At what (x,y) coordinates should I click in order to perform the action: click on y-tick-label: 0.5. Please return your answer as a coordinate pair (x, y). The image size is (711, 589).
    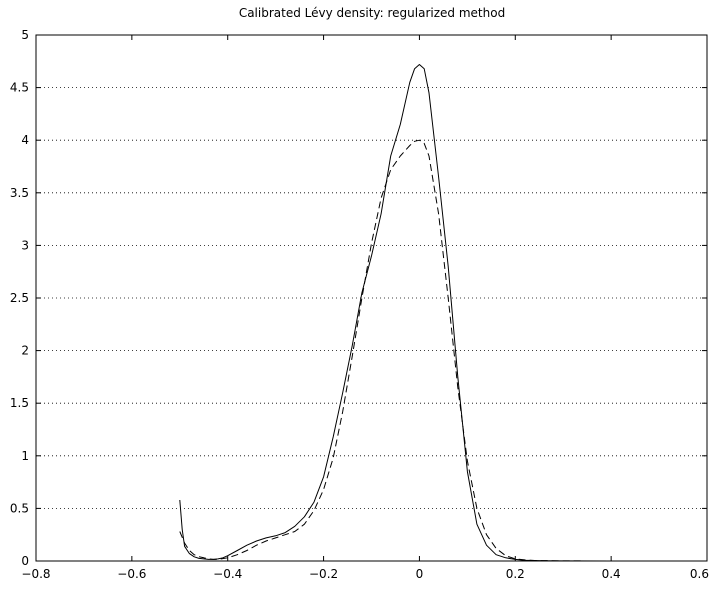
    Looking at the image, I should click on (19, 508).